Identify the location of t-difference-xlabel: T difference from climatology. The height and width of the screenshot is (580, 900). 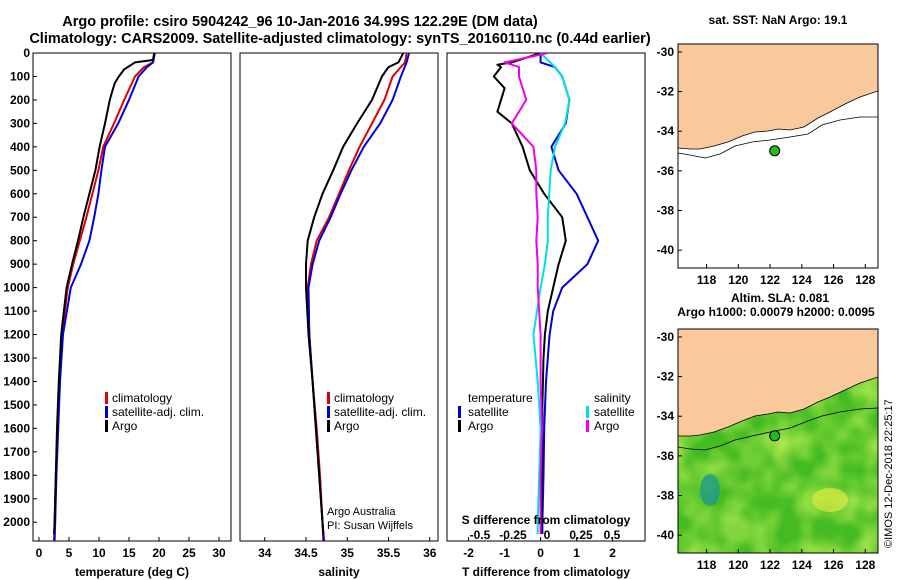
(546, 572).